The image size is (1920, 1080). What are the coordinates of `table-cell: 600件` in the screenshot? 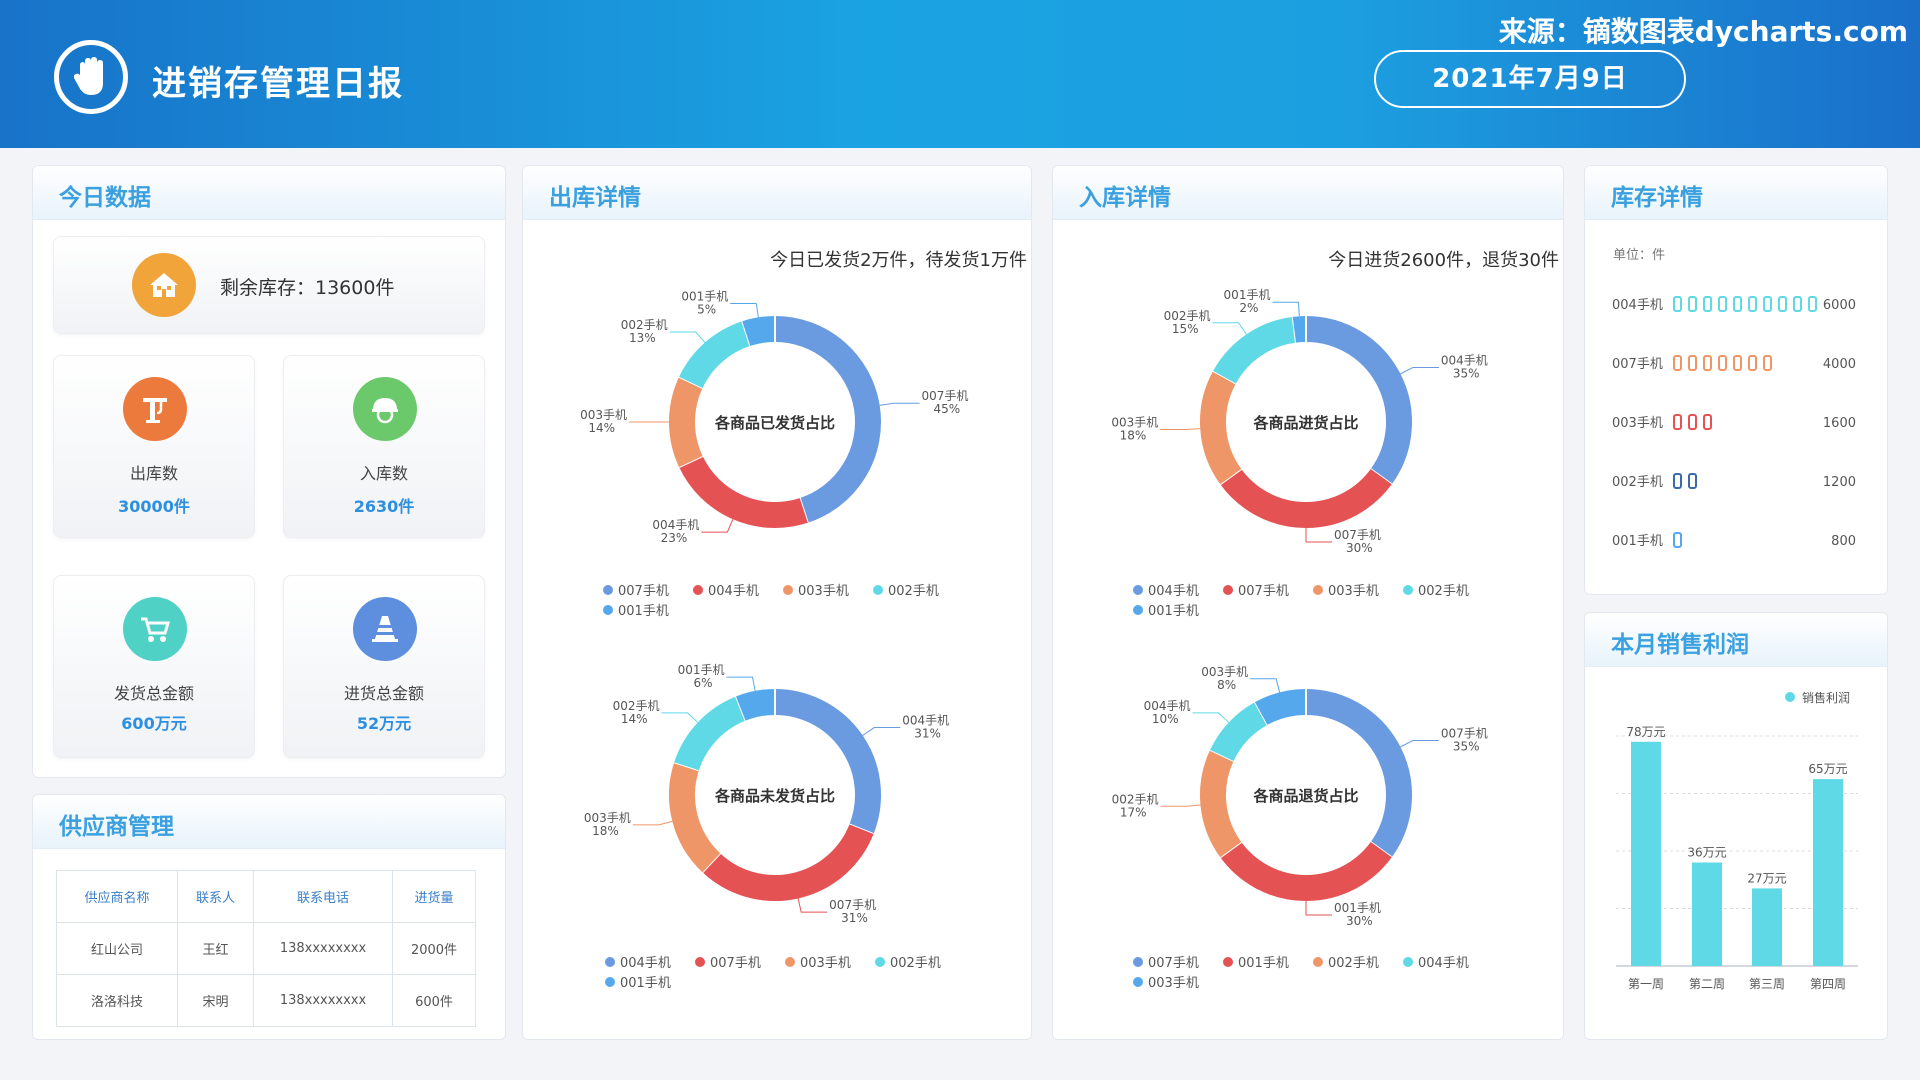 It's located at (434, 1000).